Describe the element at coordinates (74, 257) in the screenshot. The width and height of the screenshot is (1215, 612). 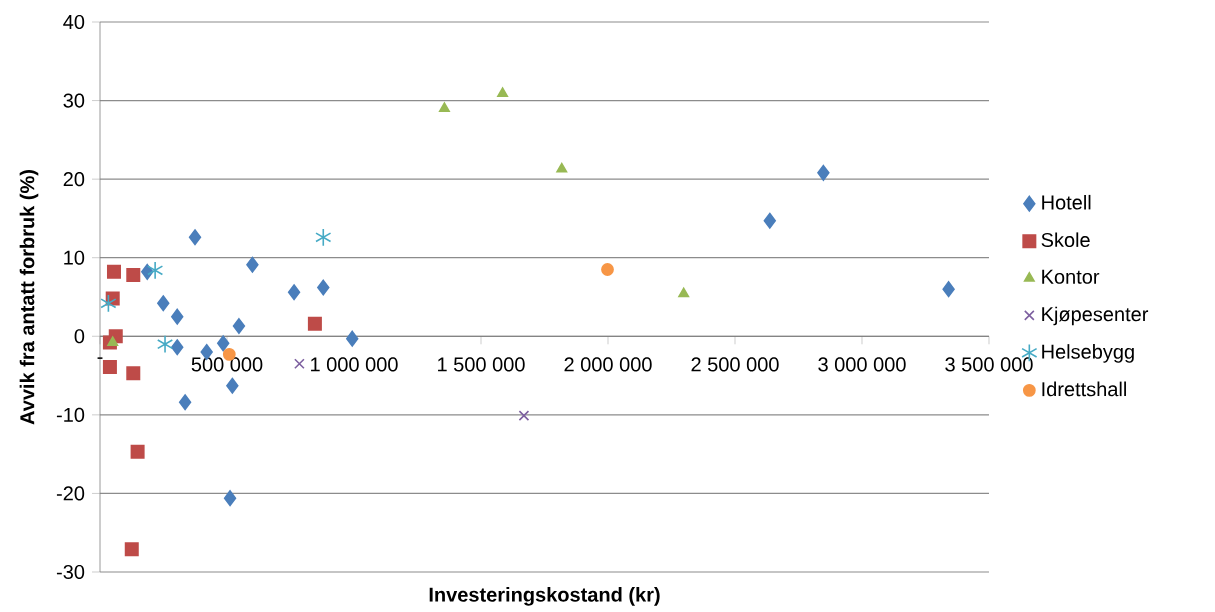
I see `y-tick-label: 10` at that location.